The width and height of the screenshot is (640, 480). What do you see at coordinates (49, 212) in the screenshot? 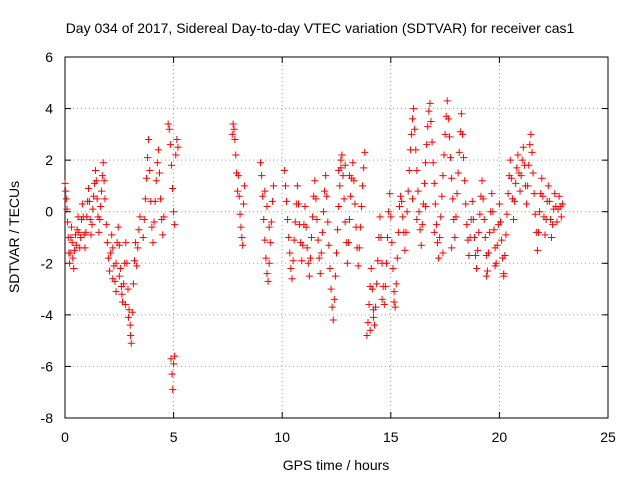
I see `y-tick-label: 0` at bounding box center [49, 212].